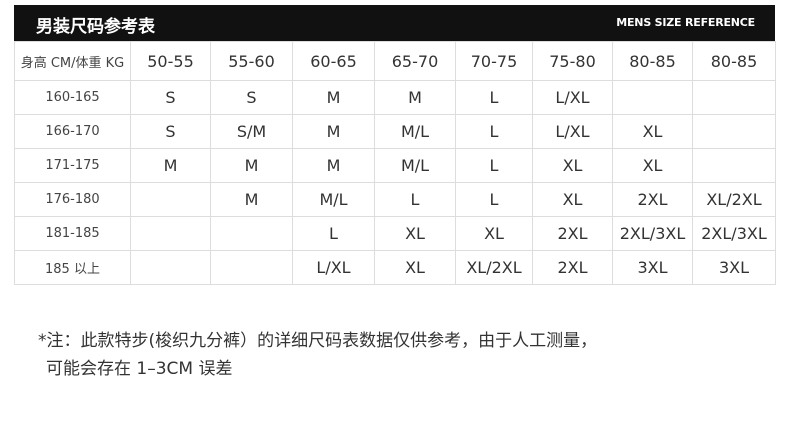  Describe the element at coordinates (95, 27) in the screenshot. I see `title: 男装尺码参考表` at that location.